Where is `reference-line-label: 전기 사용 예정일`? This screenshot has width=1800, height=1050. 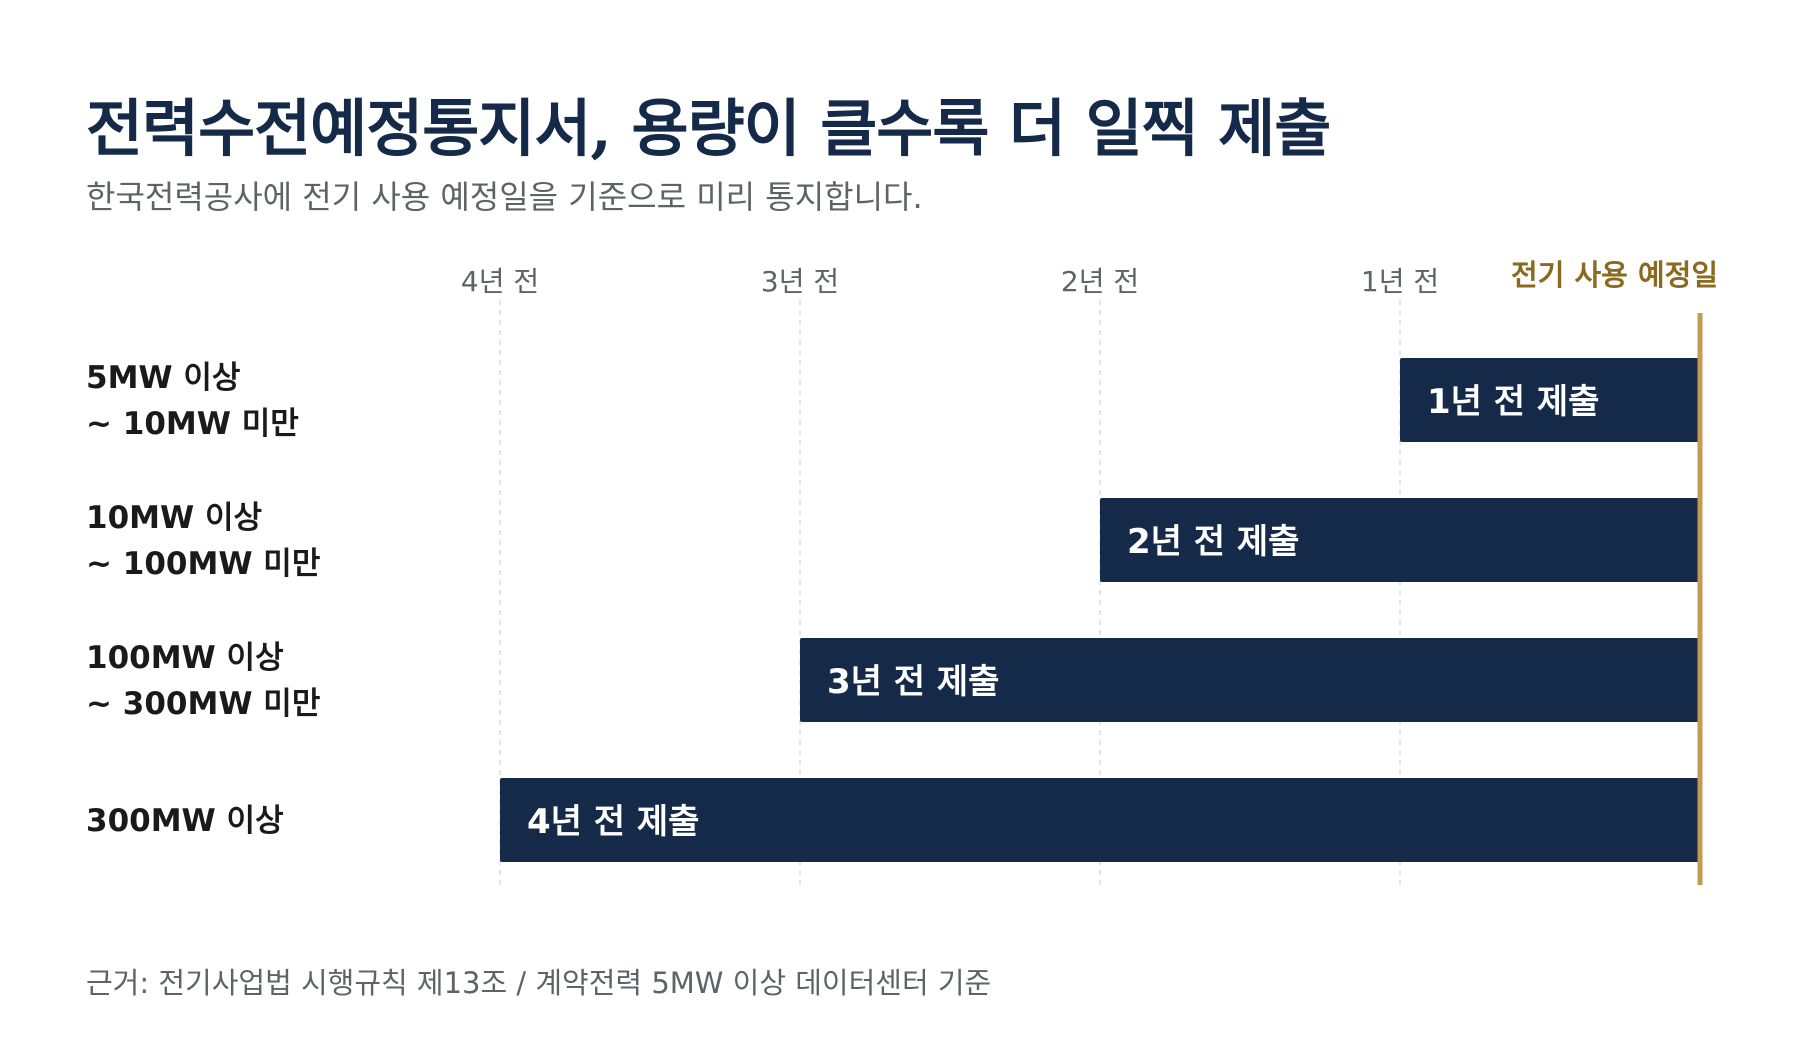 reference-line-label: 전기 사용 예정일 is located at coordinates (1614, 275).